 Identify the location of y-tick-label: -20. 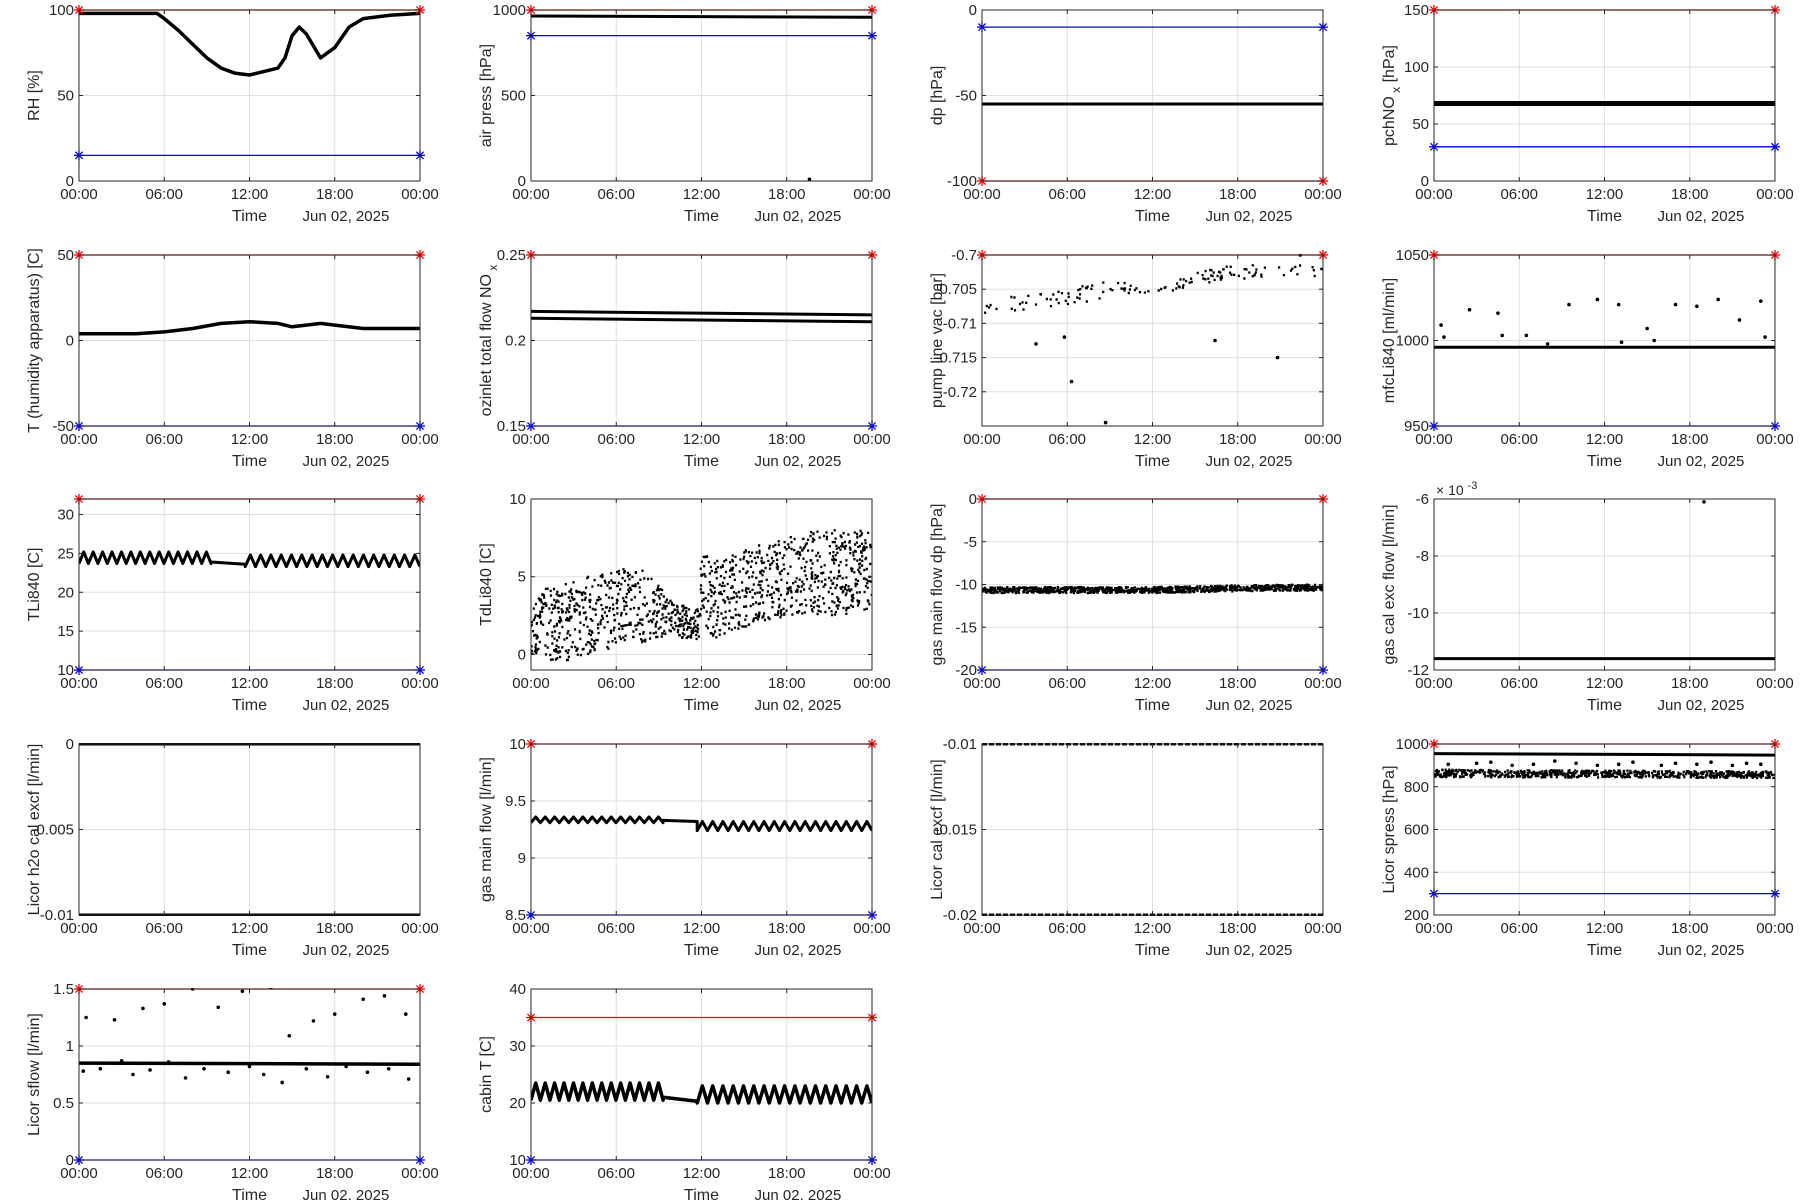
(966, 670).